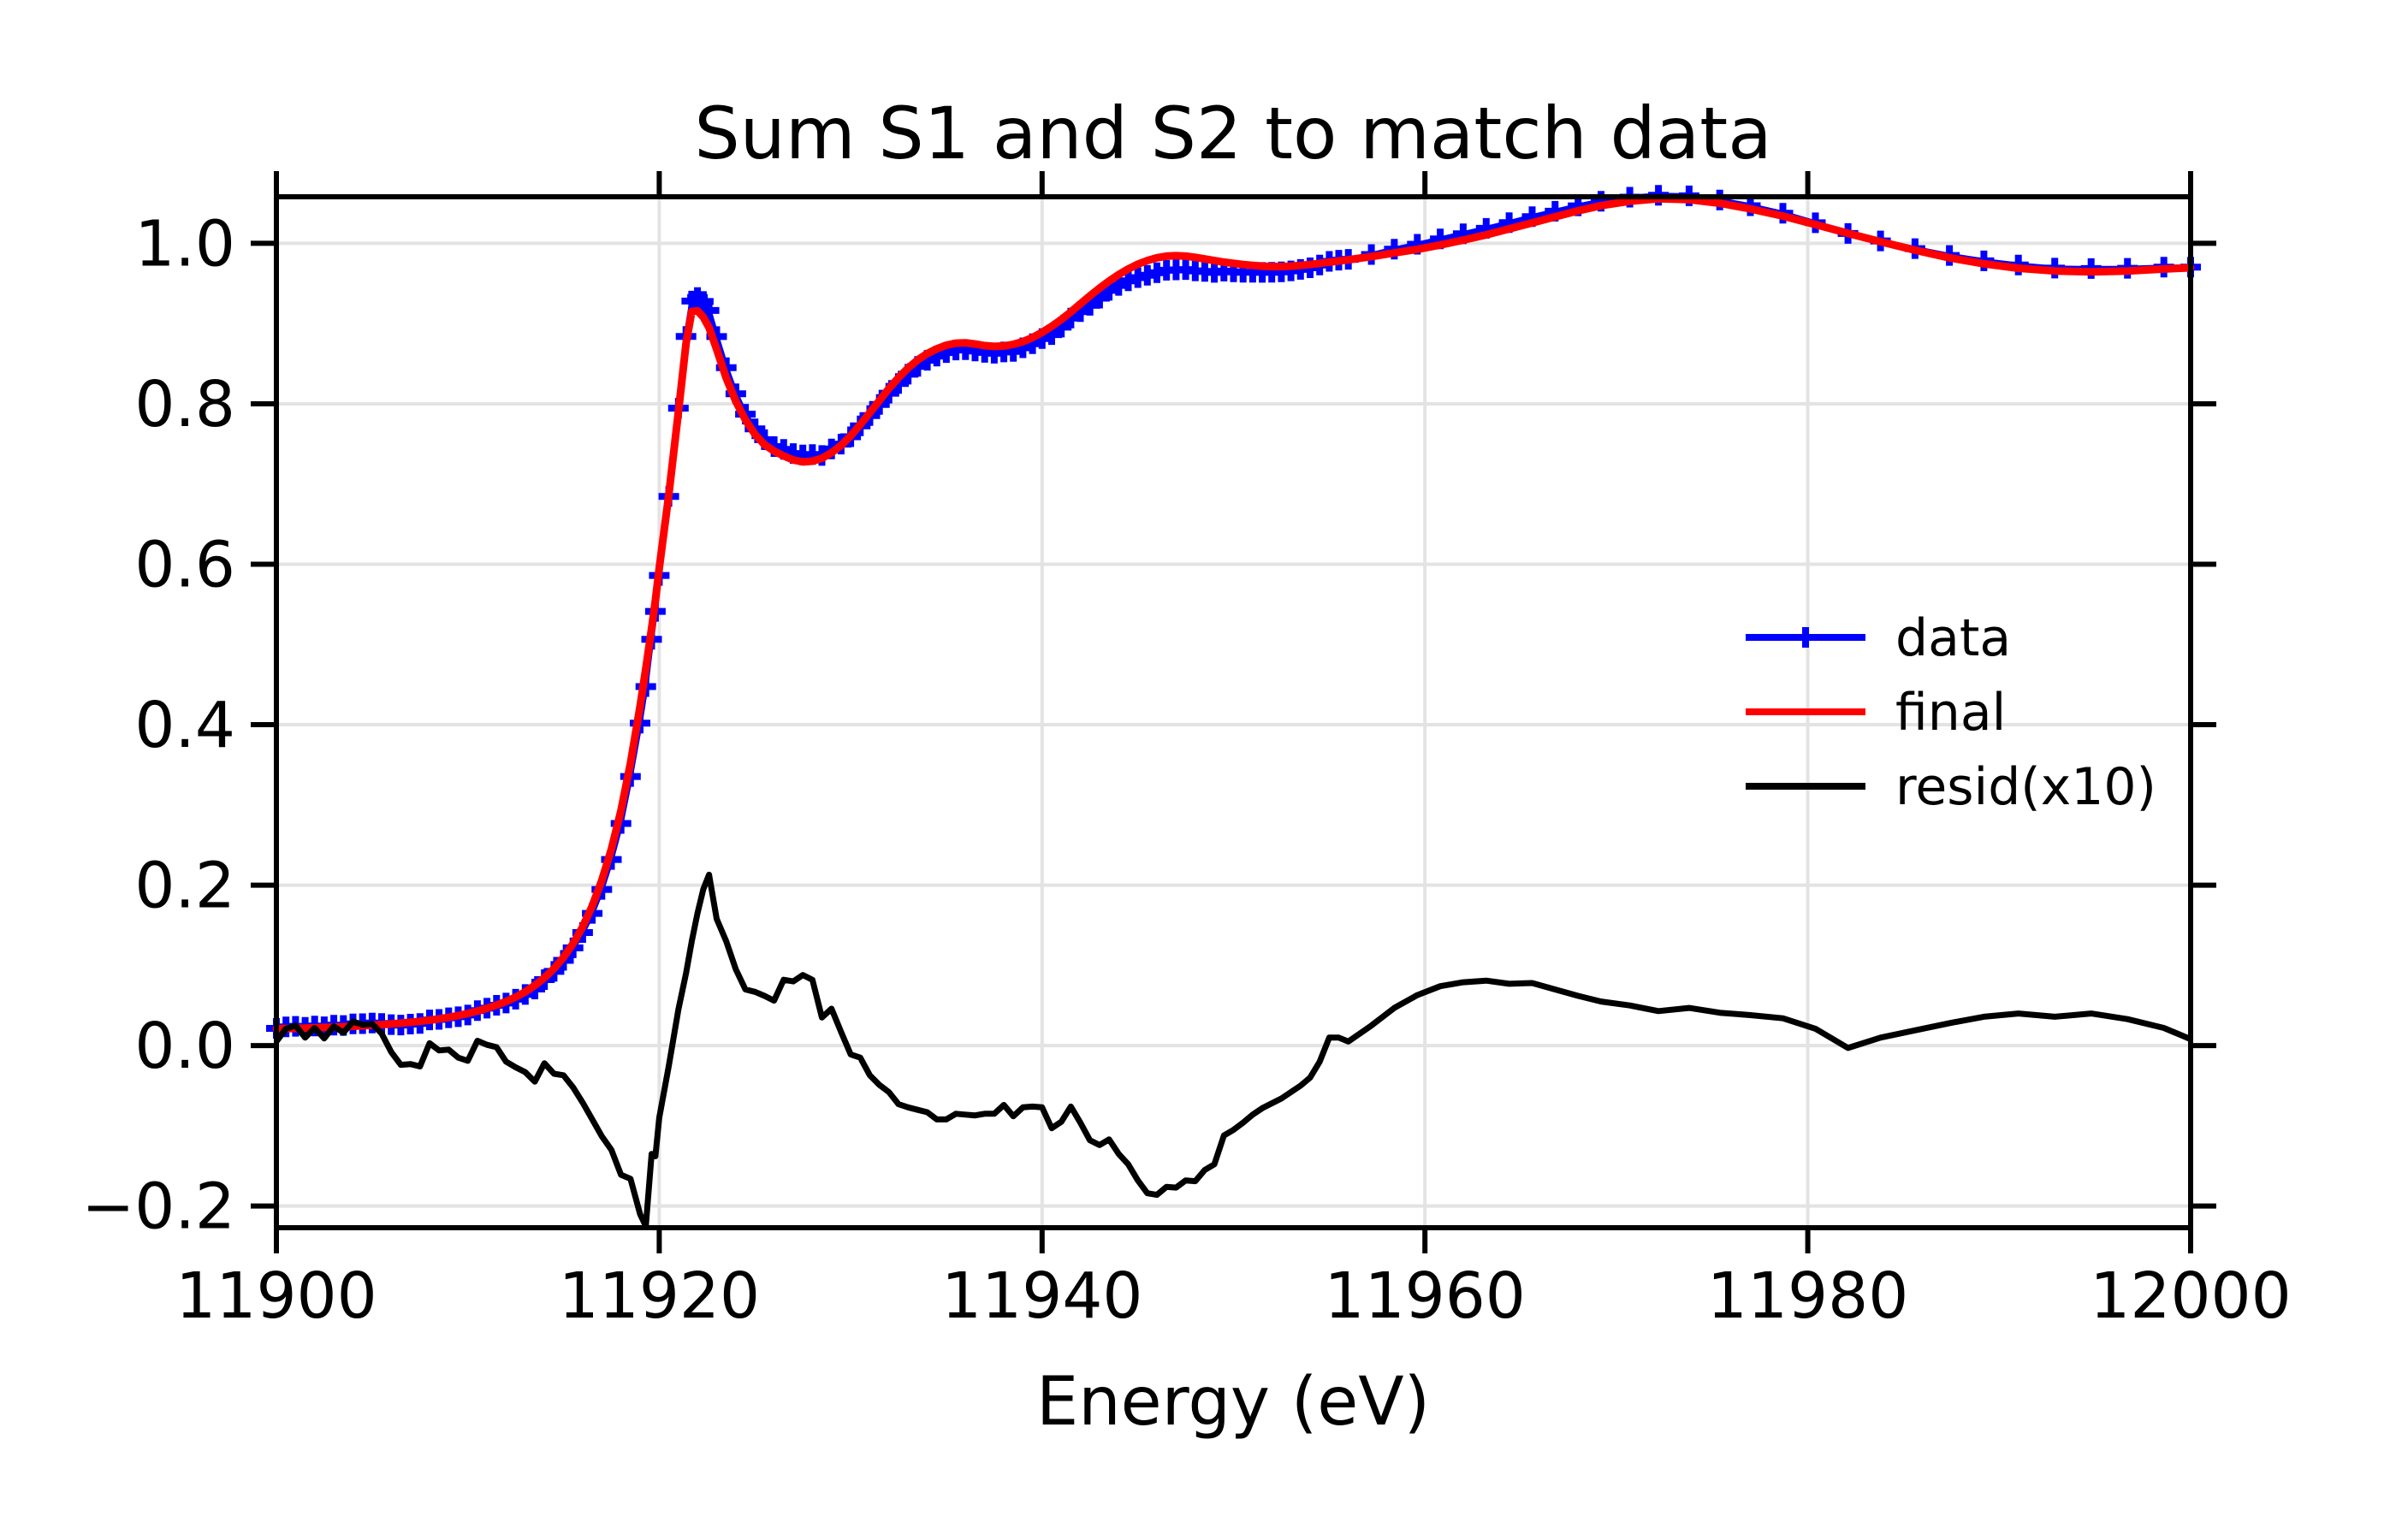 The image size is (2396, 1540). I want to click on x-tick-label: 11940, so click(1041, 1296).